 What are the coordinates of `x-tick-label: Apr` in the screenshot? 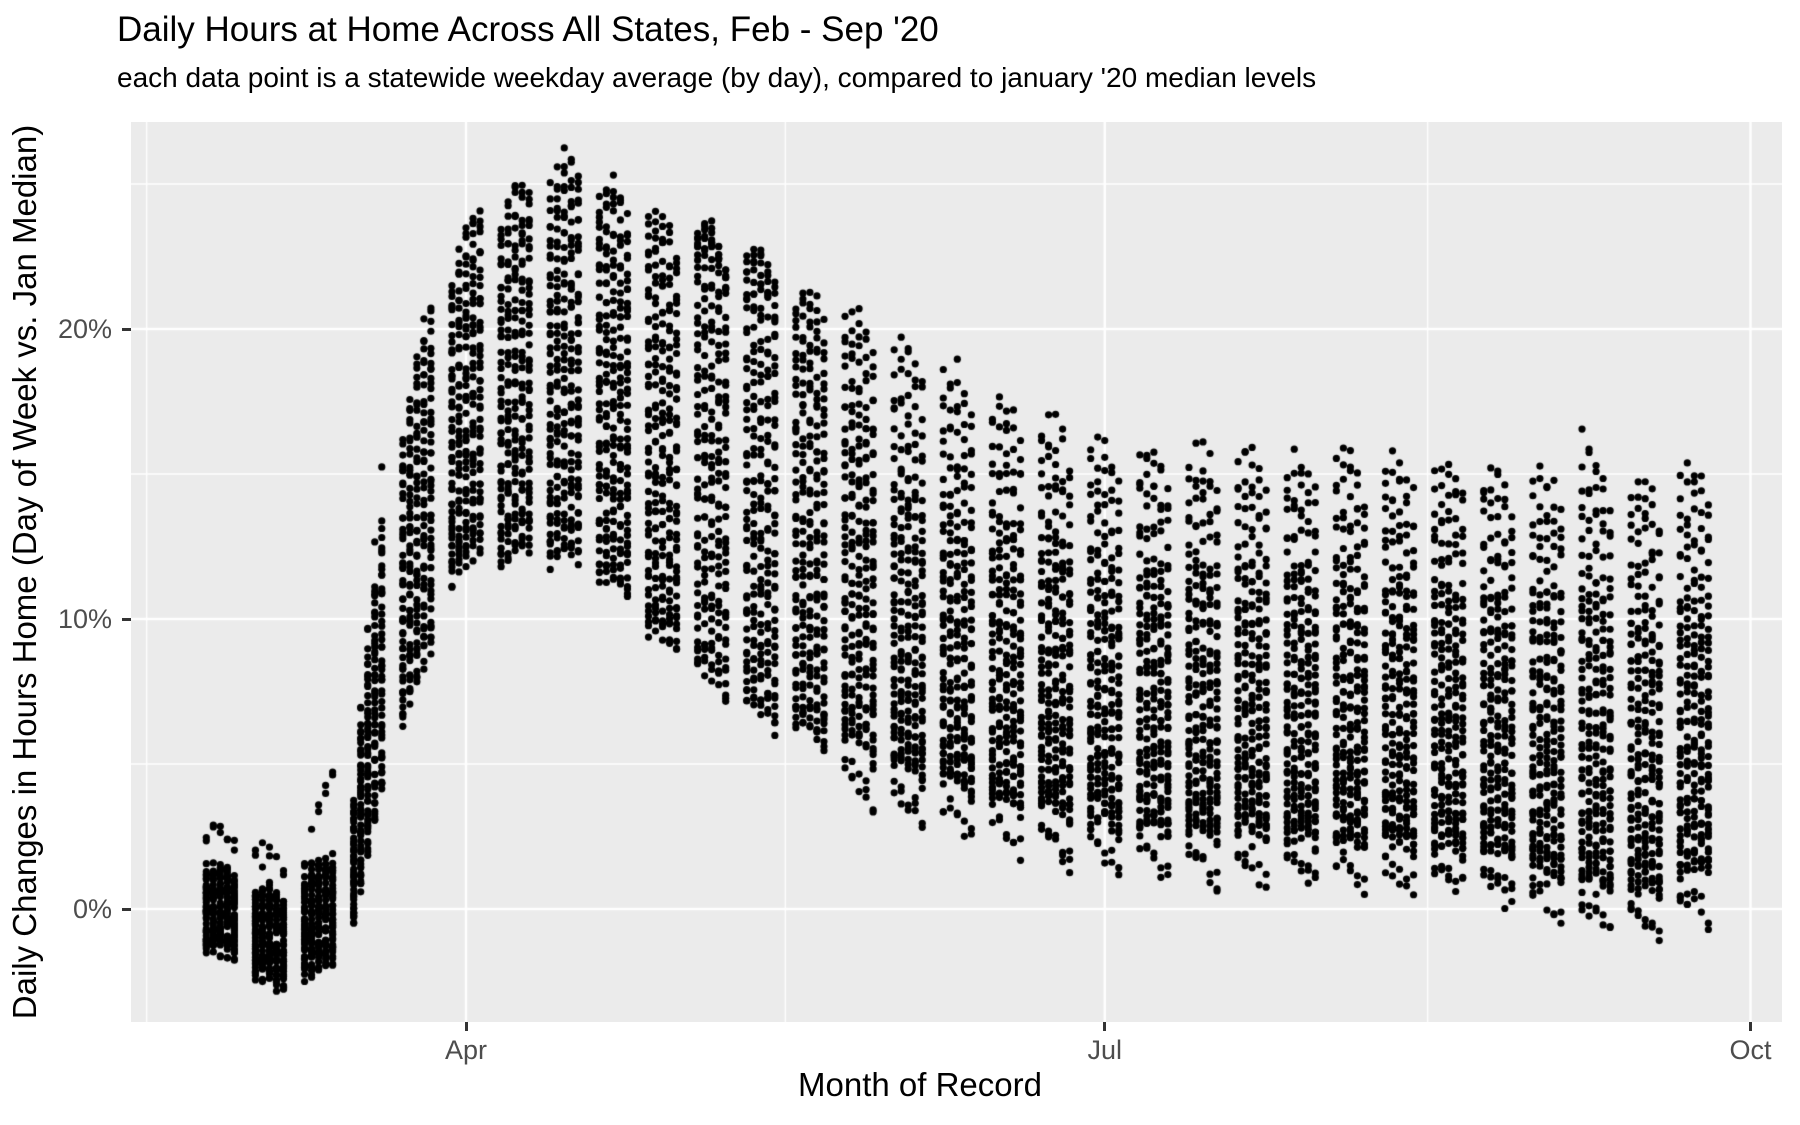 It's located at (466, 1050).